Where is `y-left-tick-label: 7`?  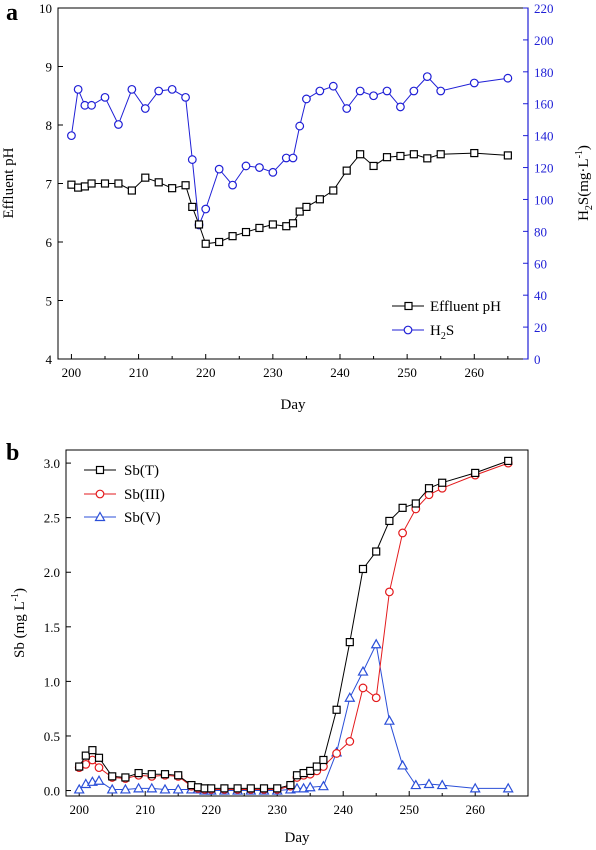 y-left-tick-label: 7 is located at coordinates (49, 184).